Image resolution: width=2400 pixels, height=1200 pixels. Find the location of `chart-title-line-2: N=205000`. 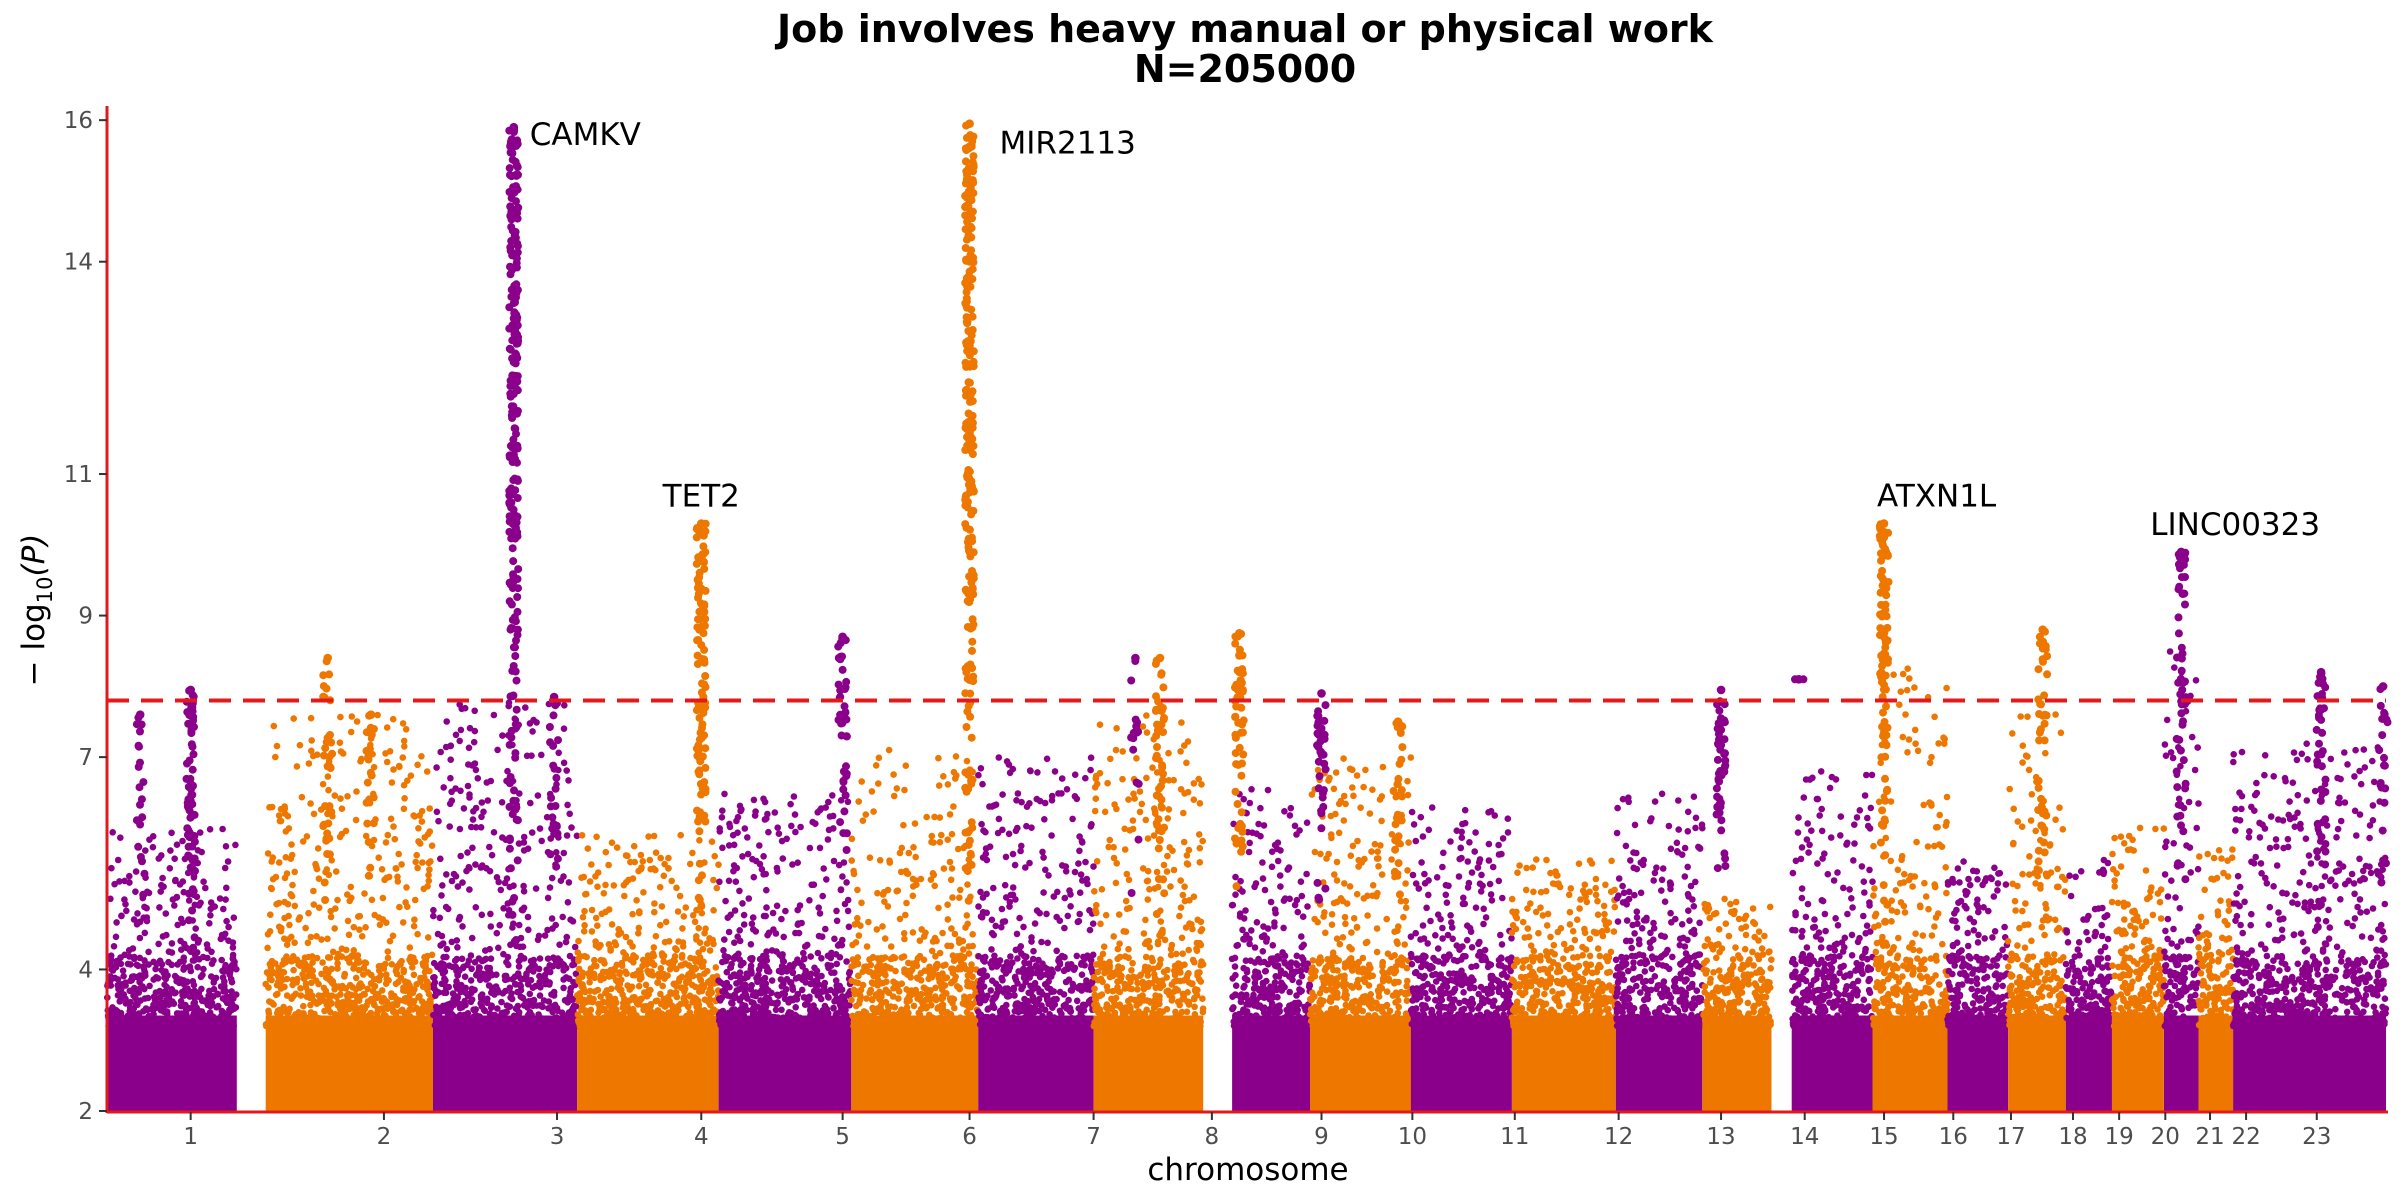

chart-title-line-2: N=205000 is located at coordinates (1245, 69).